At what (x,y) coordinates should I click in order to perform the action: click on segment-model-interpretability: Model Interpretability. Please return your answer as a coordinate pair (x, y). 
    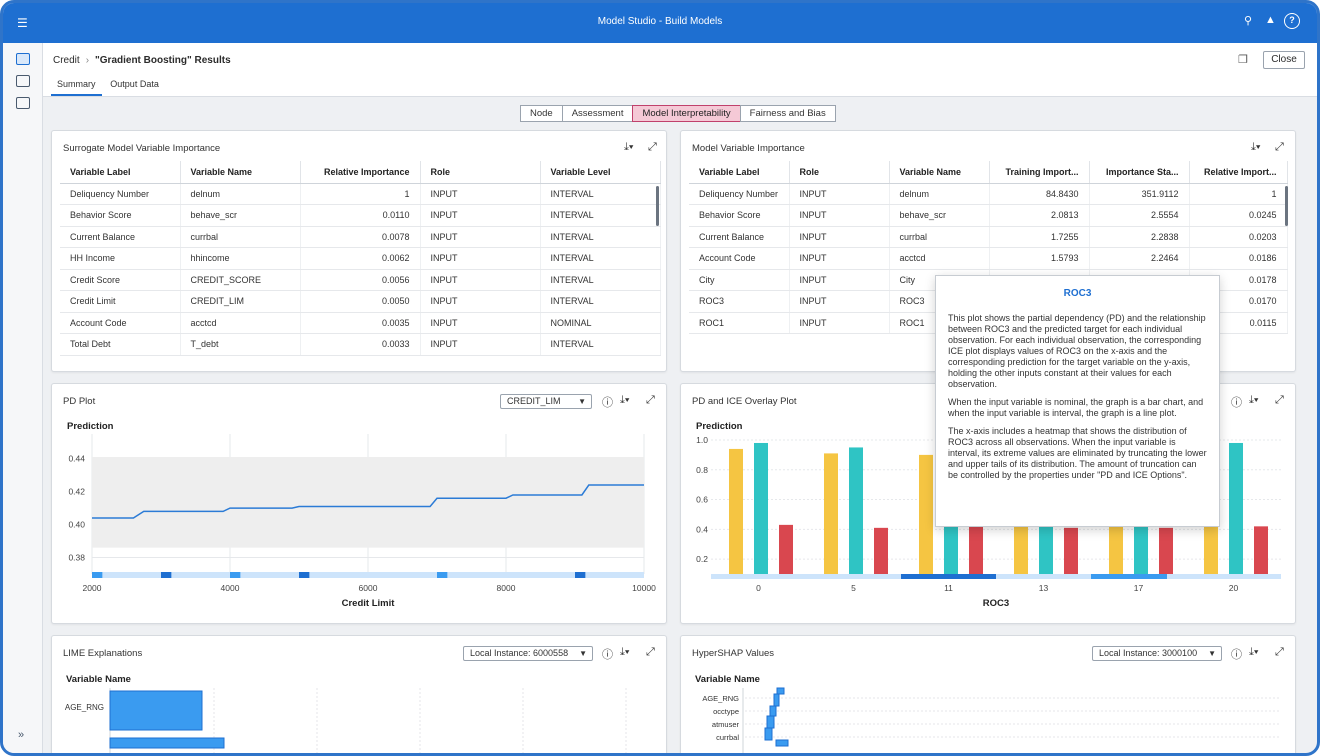
    Looking at the image, I should click on (686, 113).